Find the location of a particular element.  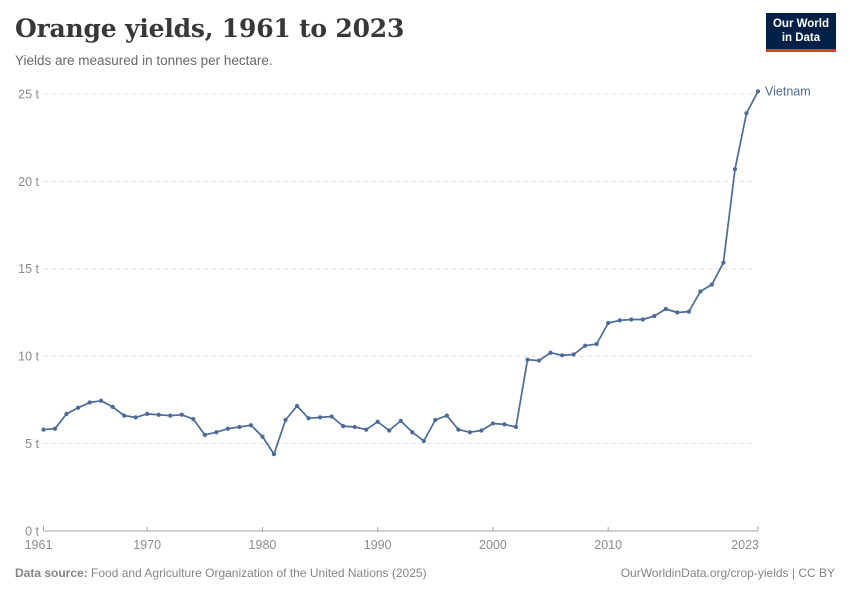

data-point-2006 is located at coordinates (562, 355).